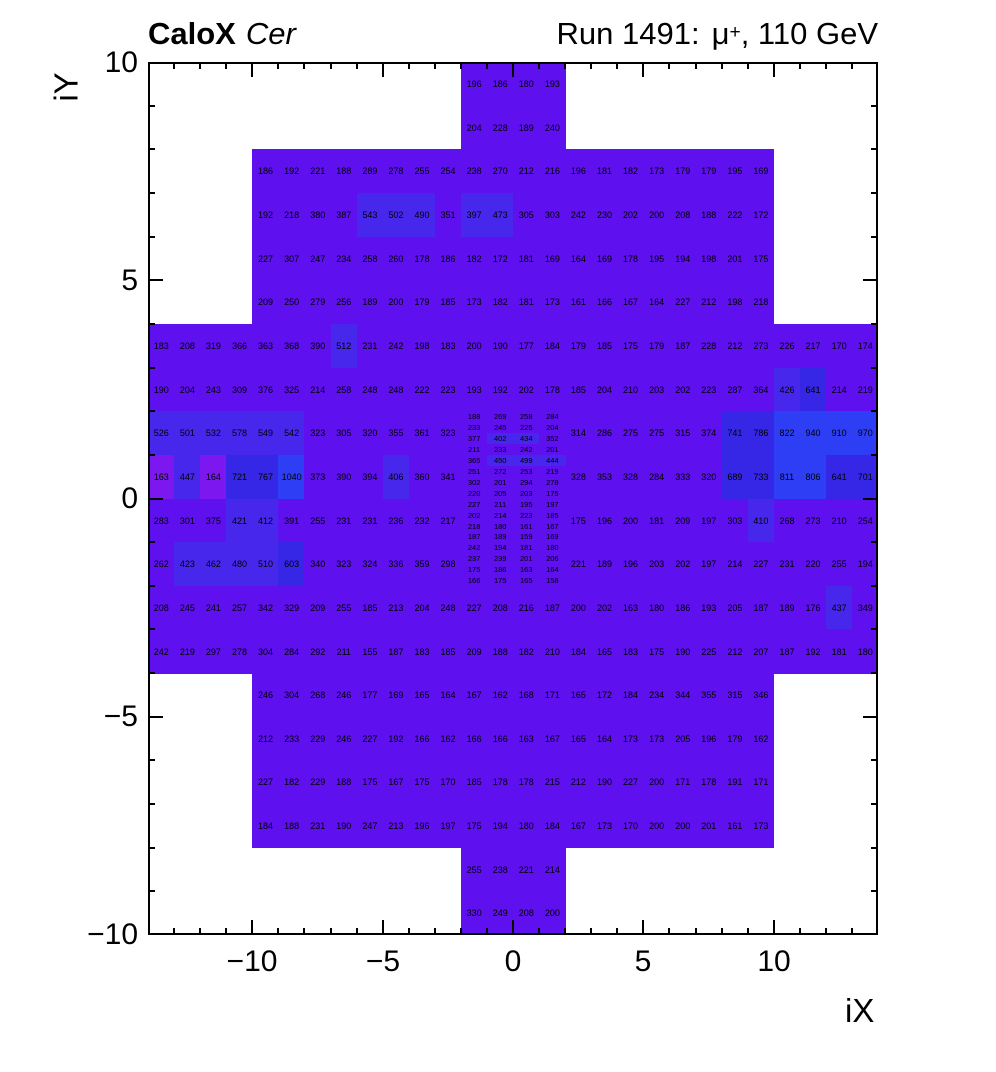 Image resolution: width=996 pixels, height=1072 pixels. Describe the element at coordinates (500, 302) in the screenshot. I see `heatmap-cell: 182` at that location.